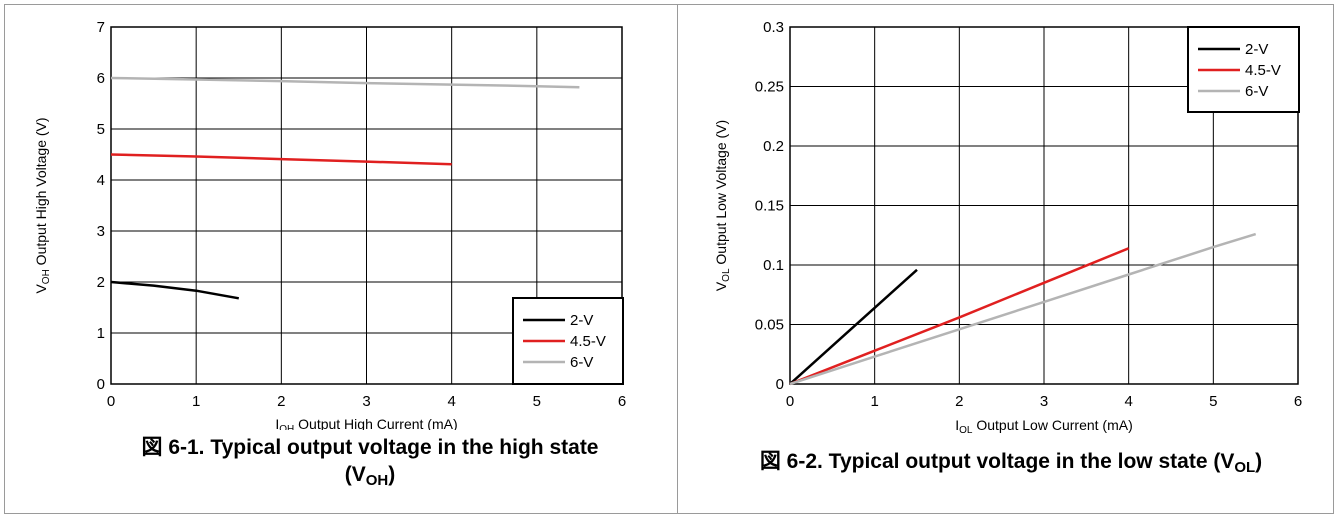 The image size is (1338, 518). What do you see at coordinates (377, 480) in the screenshot?
I see `caption-subscript: OH` at bounding box center [377, 480].